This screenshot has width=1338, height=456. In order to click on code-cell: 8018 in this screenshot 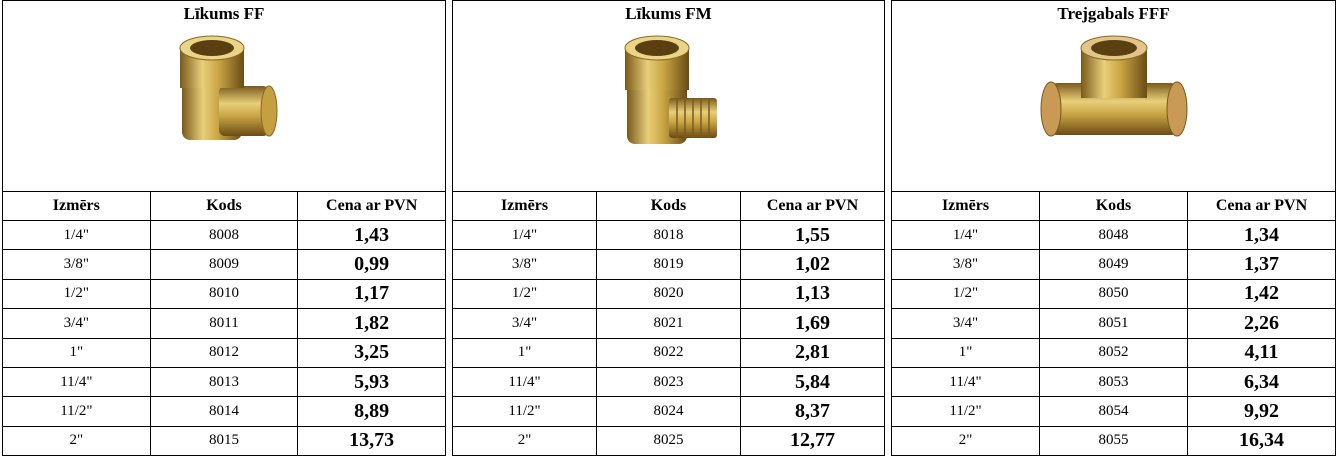, I will do `click(668, 235)`.